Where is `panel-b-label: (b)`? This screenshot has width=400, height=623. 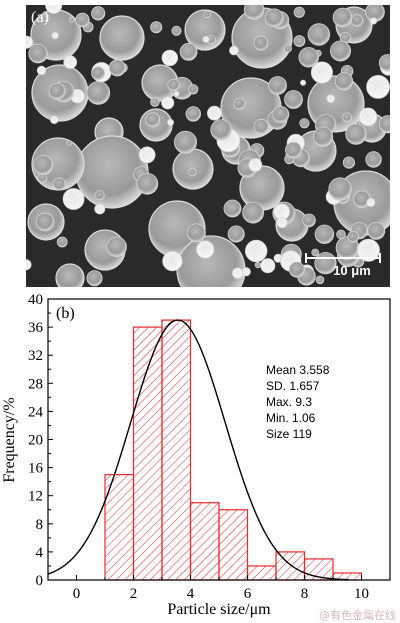
panel-b-label: (b) is located at coordinates (65, 313).